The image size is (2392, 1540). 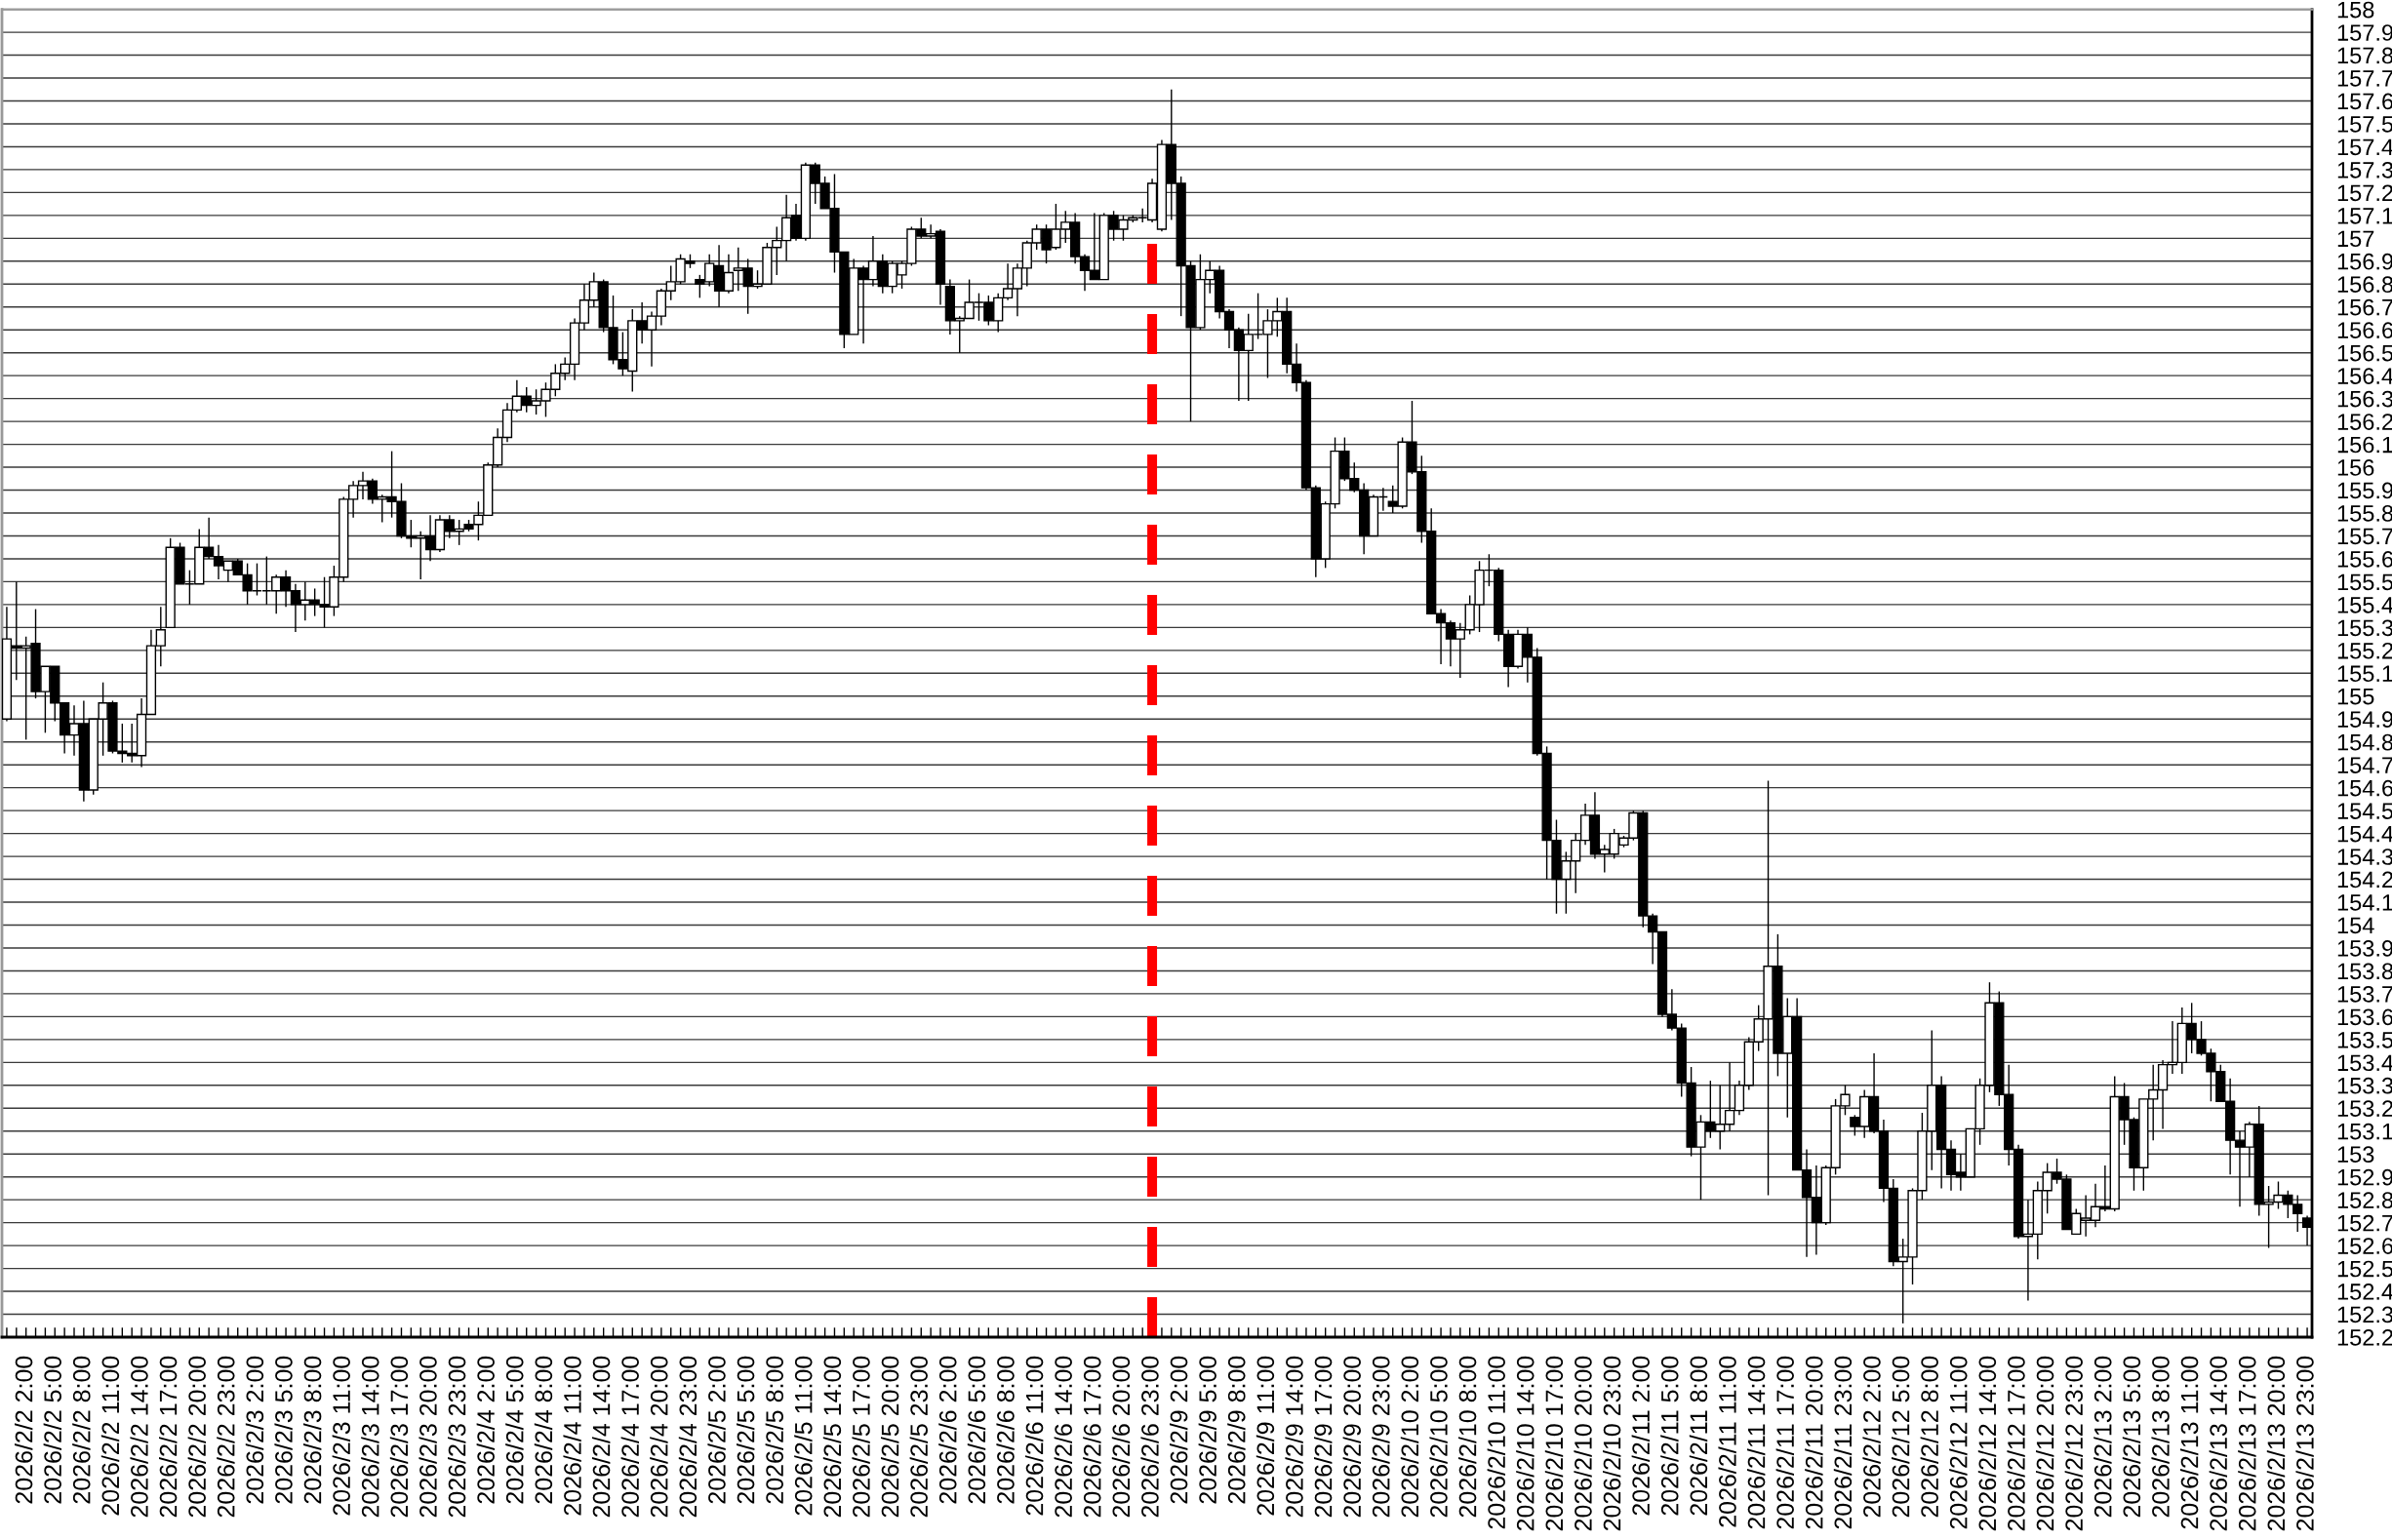 I want to click on x-tick-label: 2026/2/13 5:00, so click(x=2131, y=1437).